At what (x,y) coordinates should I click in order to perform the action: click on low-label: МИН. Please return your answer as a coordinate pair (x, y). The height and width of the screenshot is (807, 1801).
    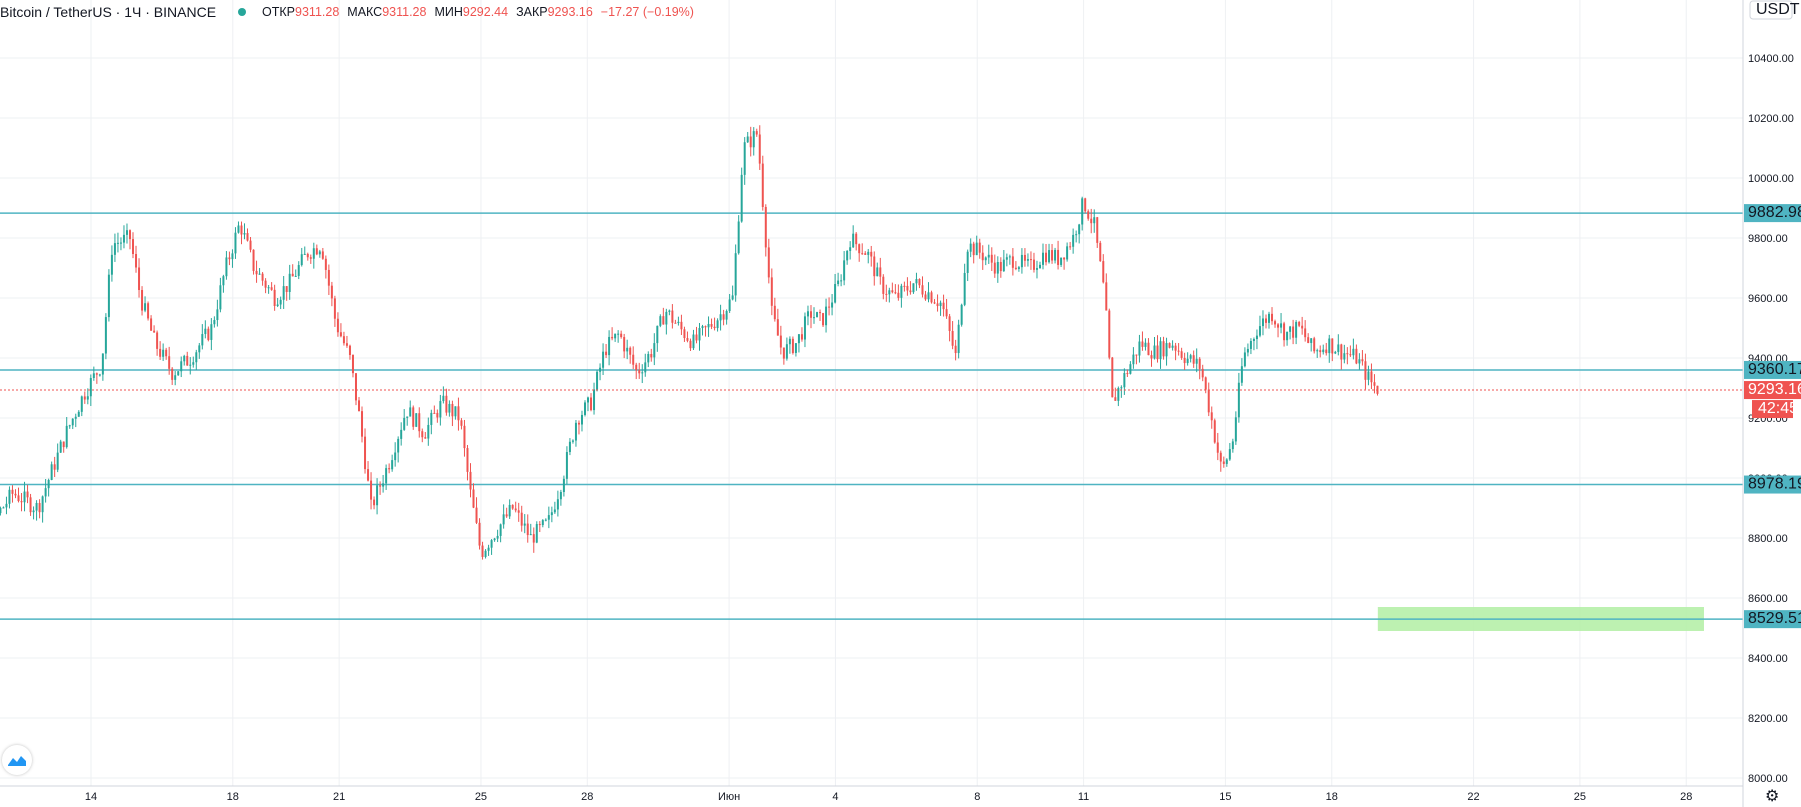
    Looking at the image, I should click on (448, 12).